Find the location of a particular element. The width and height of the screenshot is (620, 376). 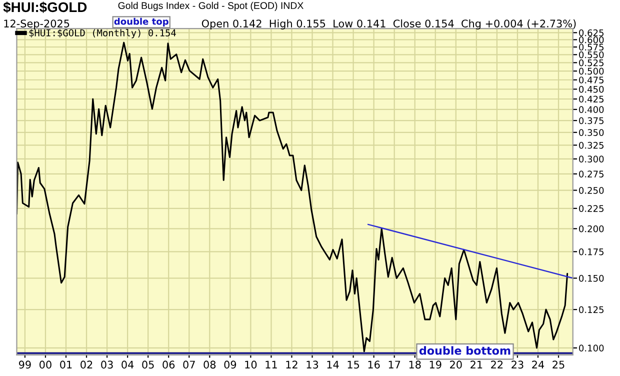

y-tick-label: 0.625 is located at coordinates (591, 32).